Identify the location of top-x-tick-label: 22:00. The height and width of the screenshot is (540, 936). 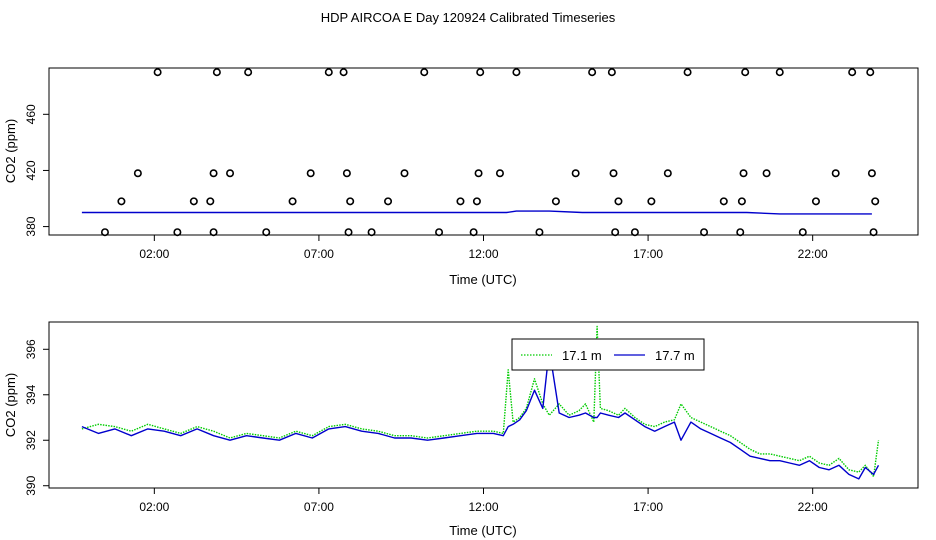
(813, 254).